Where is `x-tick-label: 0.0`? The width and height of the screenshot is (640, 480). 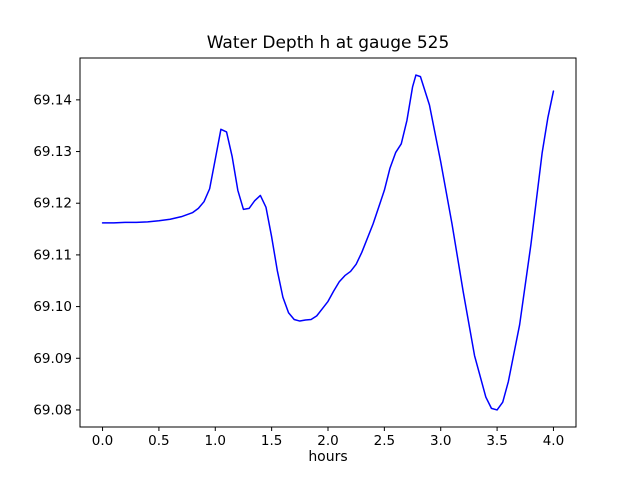
x-tick-label: 0.0 is located at coordinates (102, 441).